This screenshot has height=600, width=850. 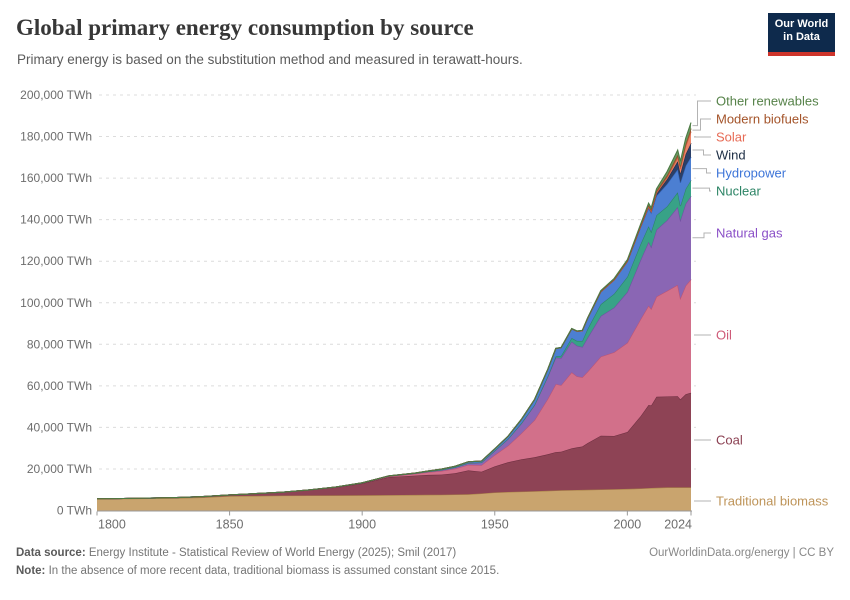 I want to click on legend-connector-hydropower, so click(x=701, y=171).